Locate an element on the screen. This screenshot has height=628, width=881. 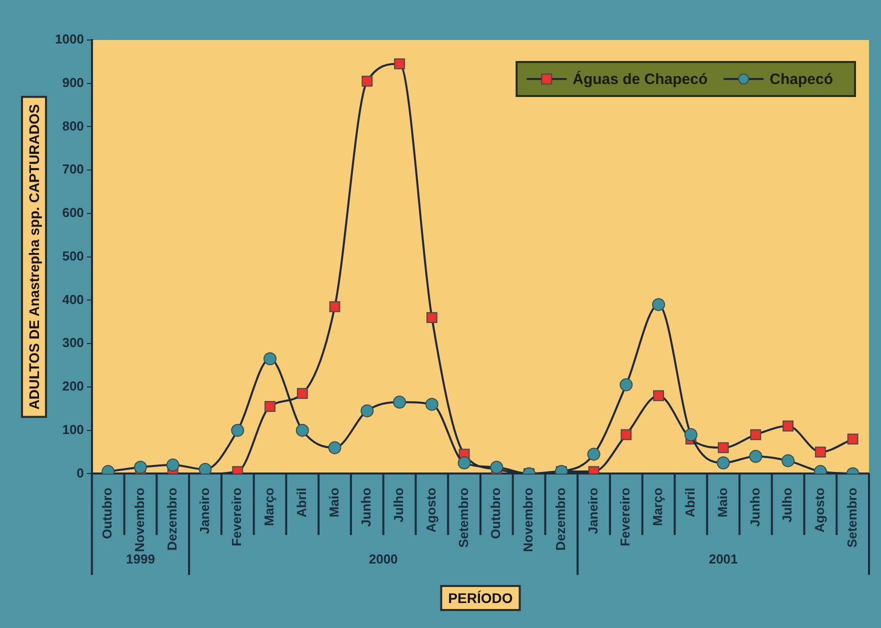
y-tick-label: 200 is located at coordinates (73, 386).